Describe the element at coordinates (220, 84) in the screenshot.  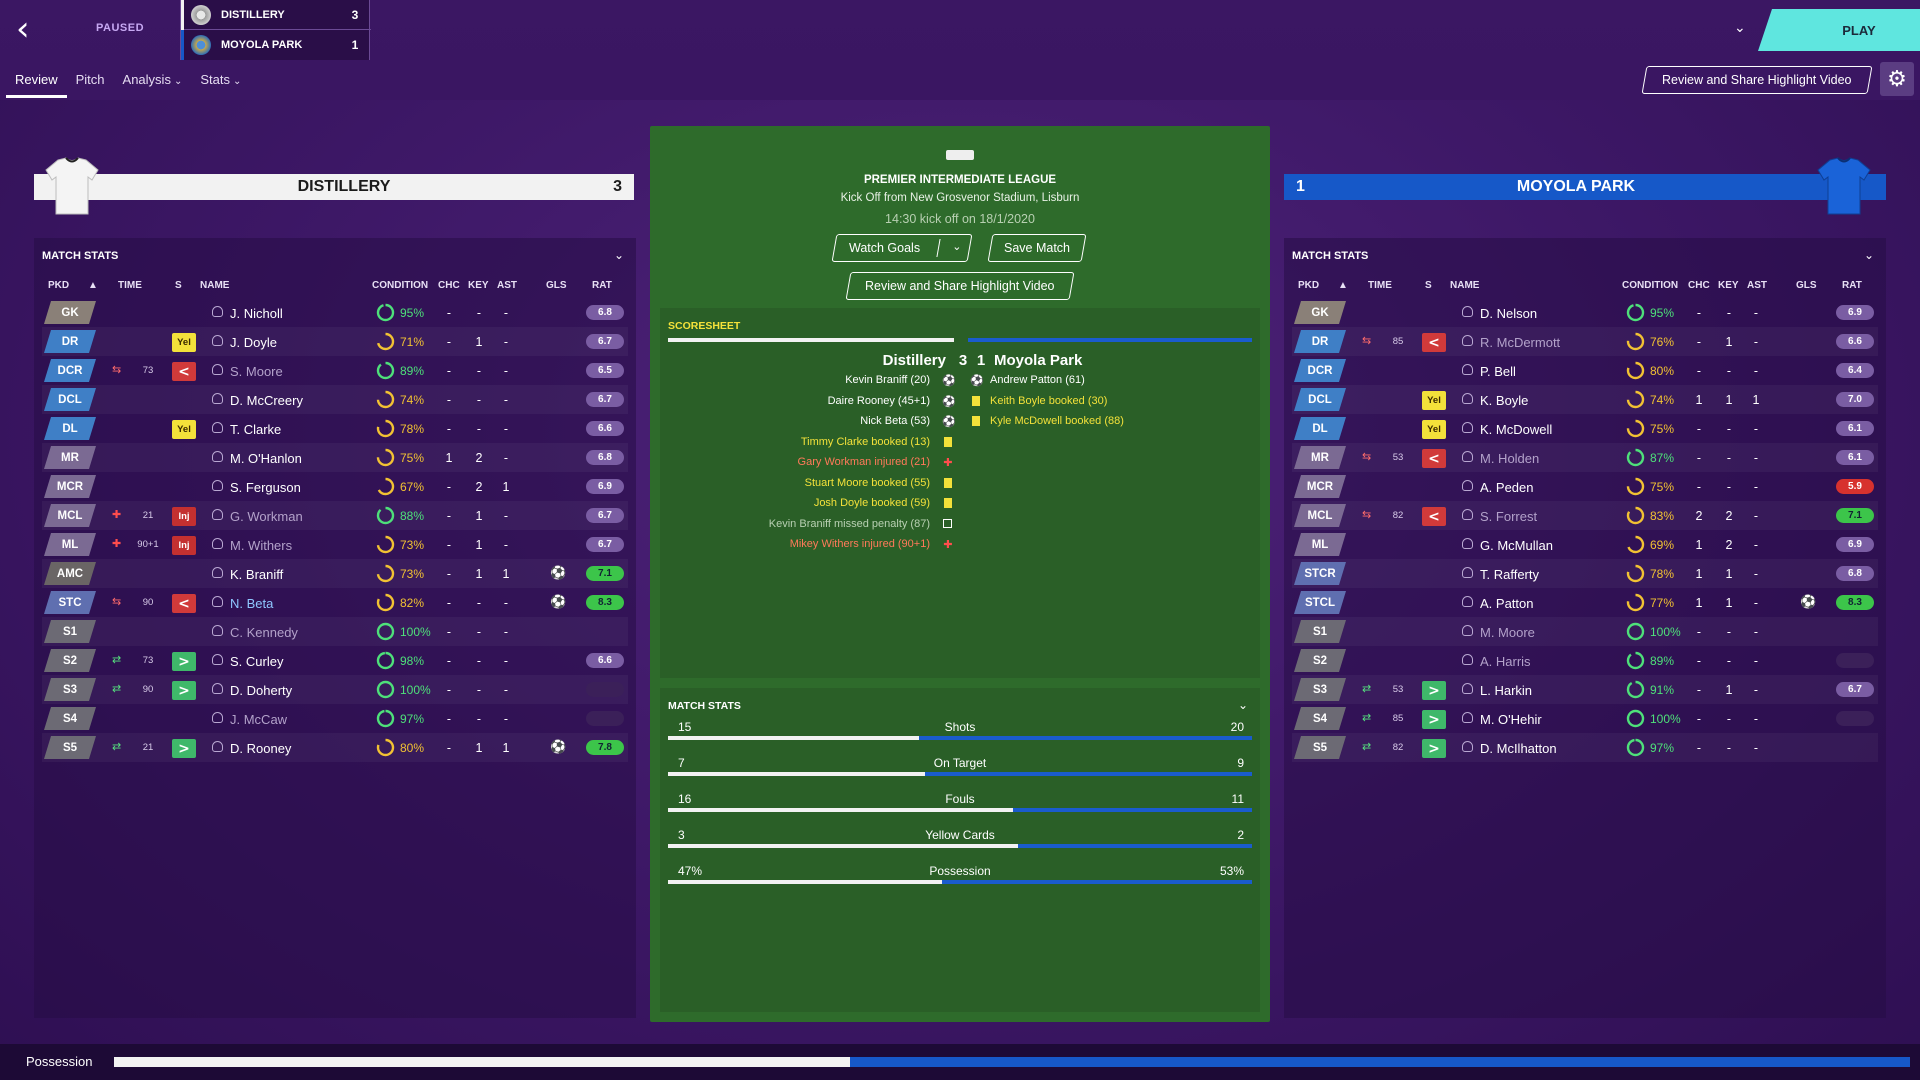
I see `tab-stats: Stats ⌄` at that location.